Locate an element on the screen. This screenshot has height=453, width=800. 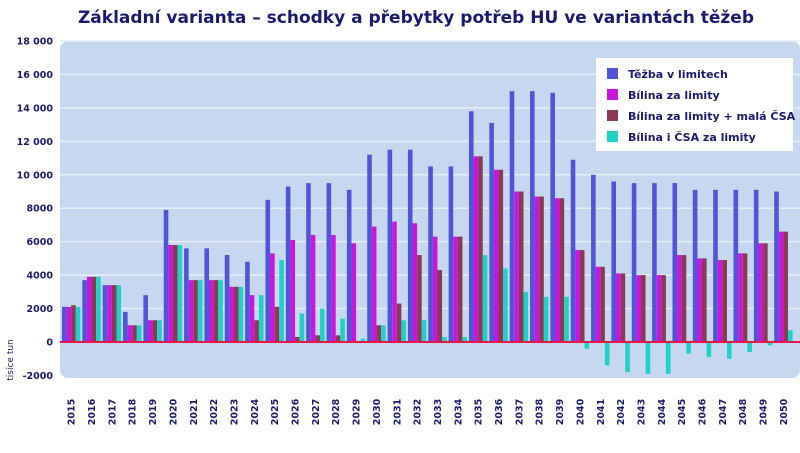
x-tick-label: 2038 is located at coordinates (540, 411).